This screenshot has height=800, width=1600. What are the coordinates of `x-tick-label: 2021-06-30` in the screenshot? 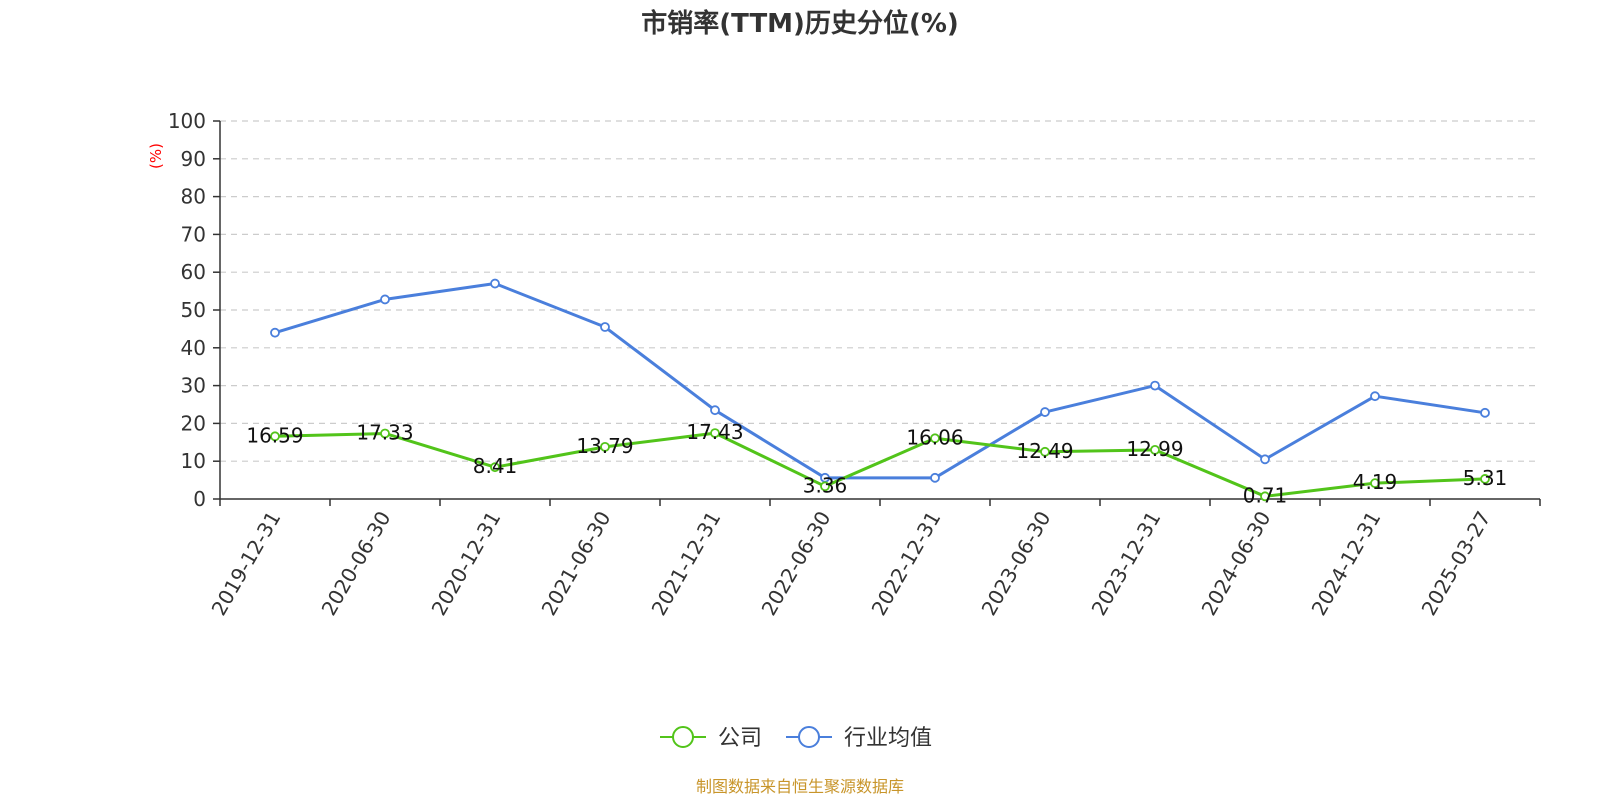 It's located at (575, 563).